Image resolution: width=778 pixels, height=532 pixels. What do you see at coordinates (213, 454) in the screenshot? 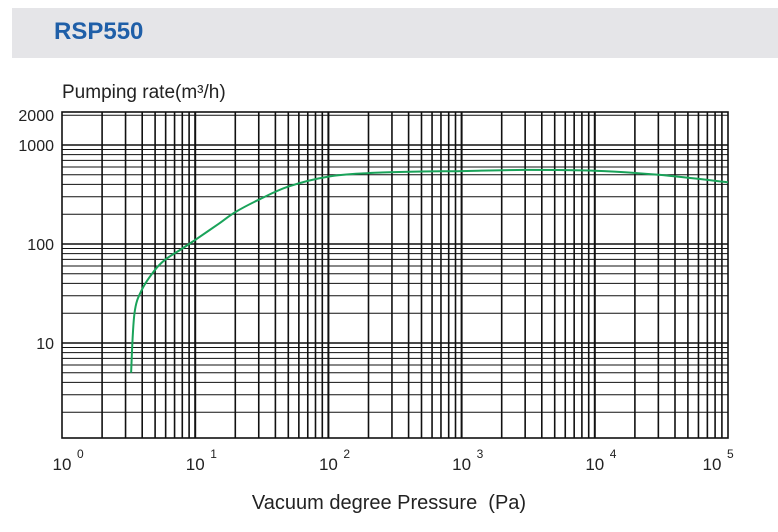
I see `x-tick-exponent: 1` at bounding box center [213, 454].